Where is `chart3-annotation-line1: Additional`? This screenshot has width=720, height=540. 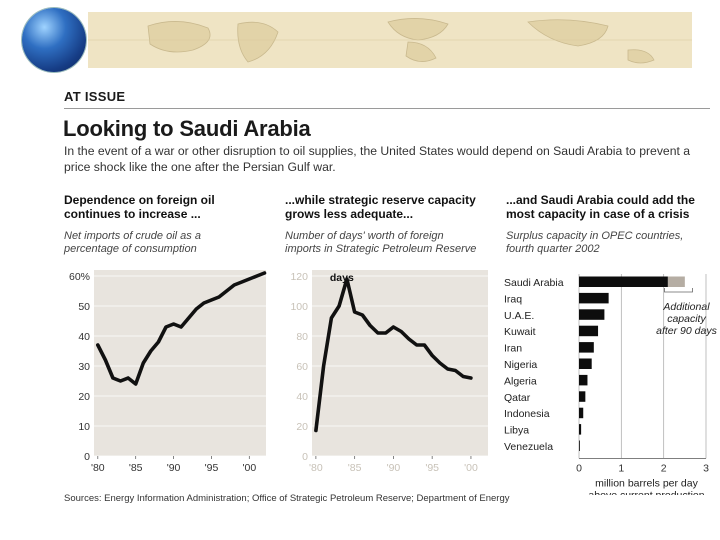 chart3-annotation-line1: Additional is located at coordinates (686, 307).